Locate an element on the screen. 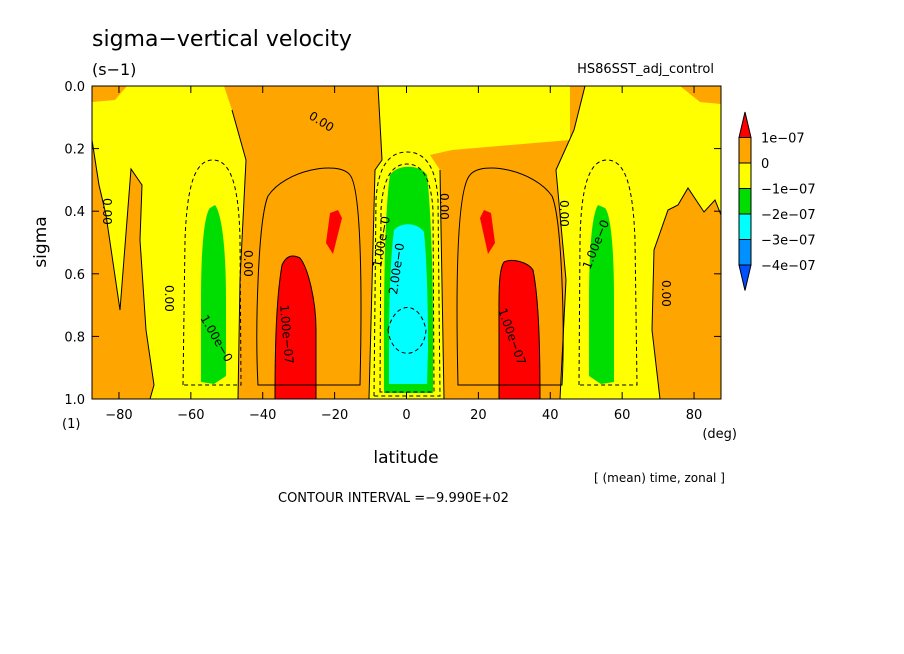 The width and height of the screenshot is (904, 654). field-orange-top-left is located at coordinates (109, 94).